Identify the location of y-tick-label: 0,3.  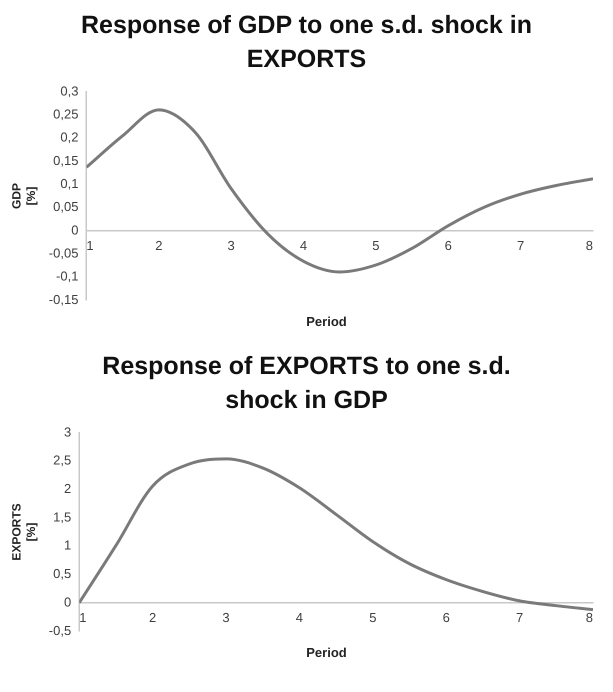
(69, 90).